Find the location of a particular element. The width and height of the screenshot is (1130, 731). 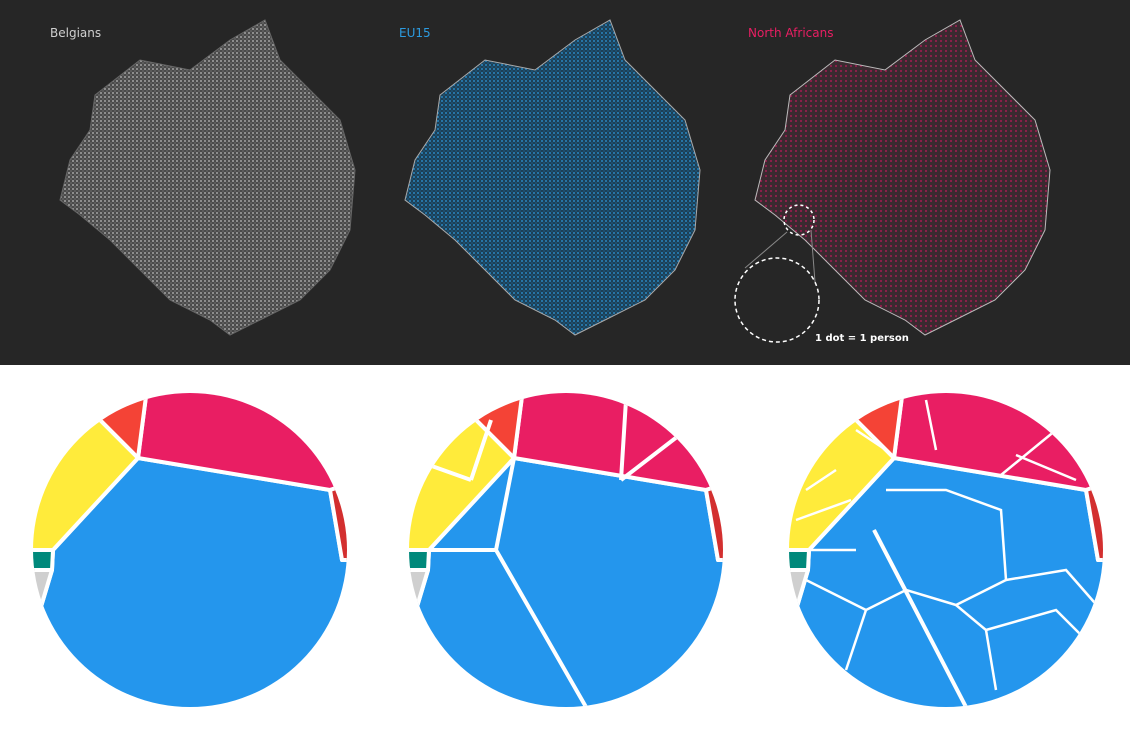

legend: 1 dot = 1 person is located at coordinates (862, 338).